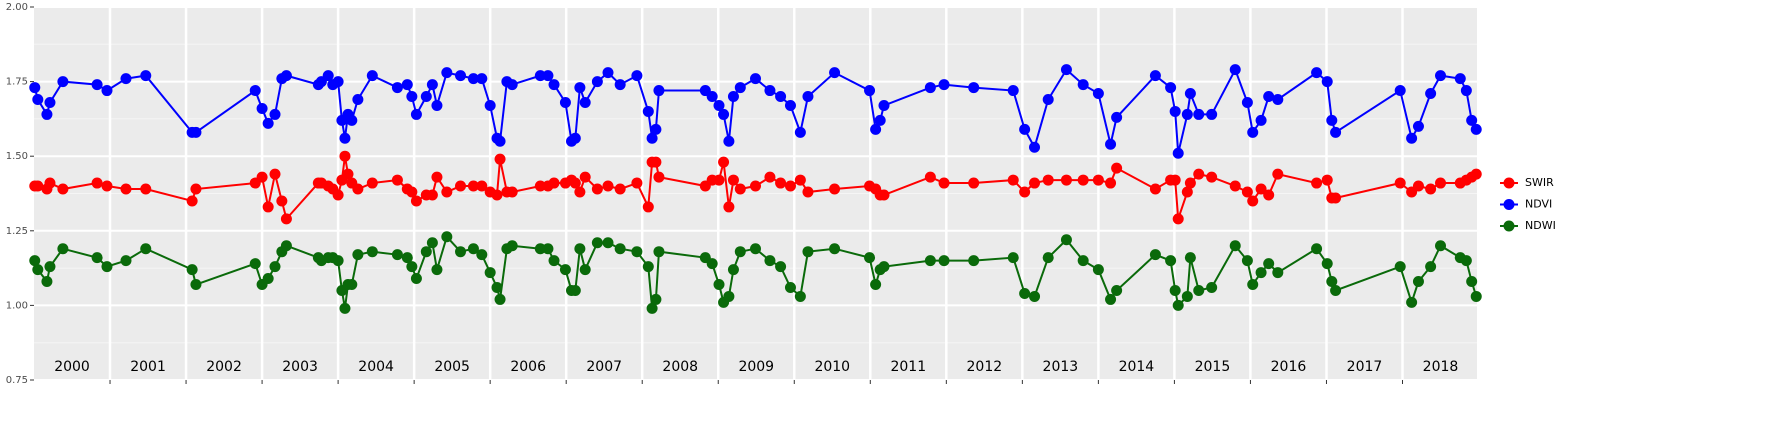  I want to click on year-label: 2017, so click(1365, 367).